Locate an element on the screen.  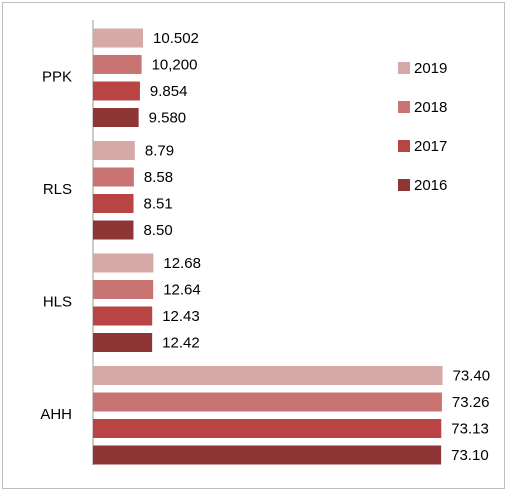
data-label: 73.26 is located at coordinates (471, 402).